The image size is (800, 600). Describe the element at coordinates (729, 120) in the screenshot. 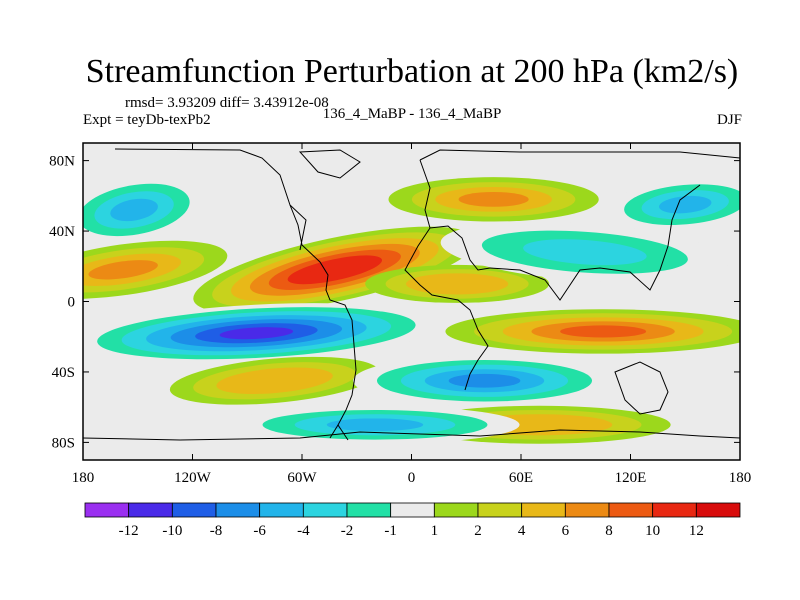

I see `season-label: DJF` at that location.